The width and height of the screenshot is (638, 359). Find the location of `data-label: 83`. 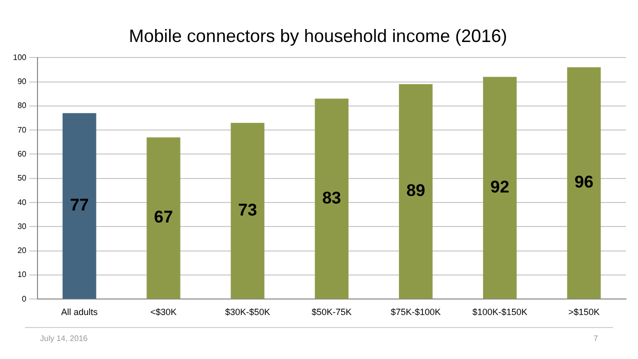

data-label: 83 is located at coordinates (332, 198).